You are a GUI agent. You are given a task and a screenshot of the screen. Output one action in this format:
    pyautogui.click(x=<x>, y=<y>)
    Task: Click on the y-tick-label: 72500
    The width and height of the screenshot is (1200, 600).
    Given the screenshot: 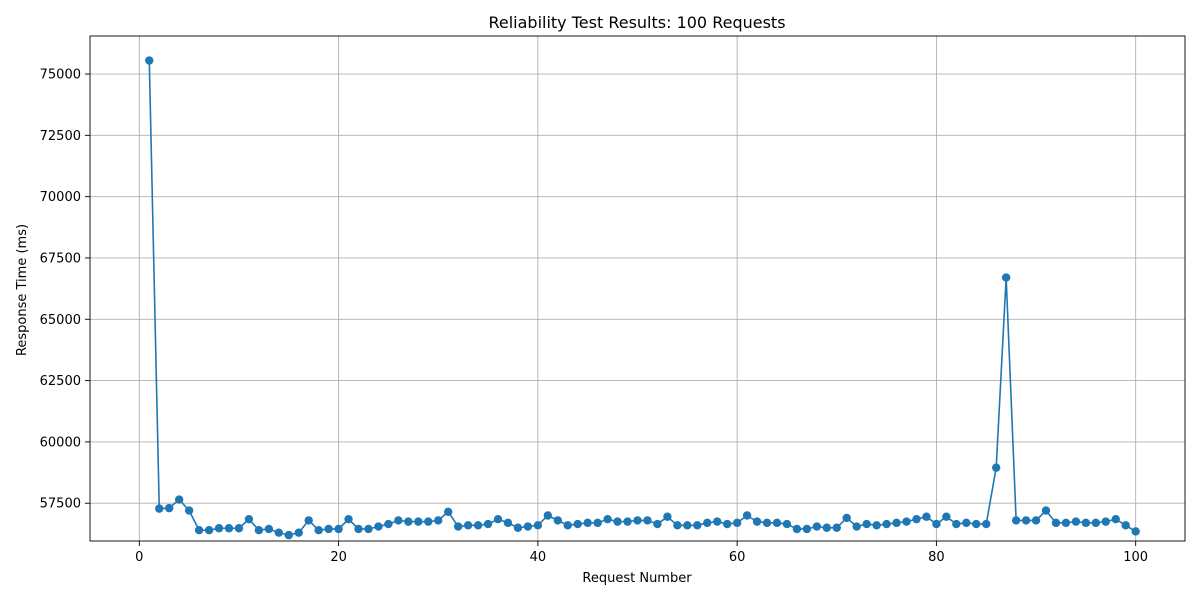 What is the action you would take?
    pyautogui.click(x=60, y=136)
    